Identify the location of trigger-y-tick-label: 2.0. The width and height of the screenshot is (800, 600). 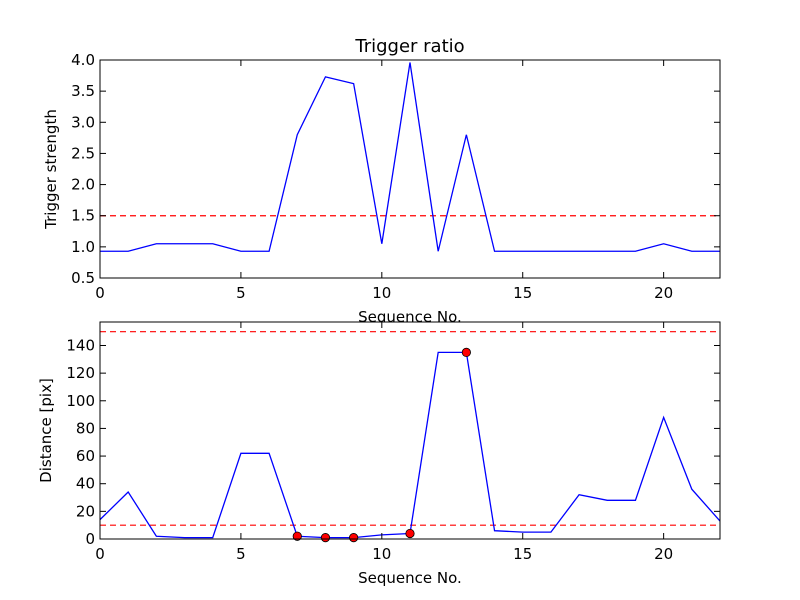
(83, 185).